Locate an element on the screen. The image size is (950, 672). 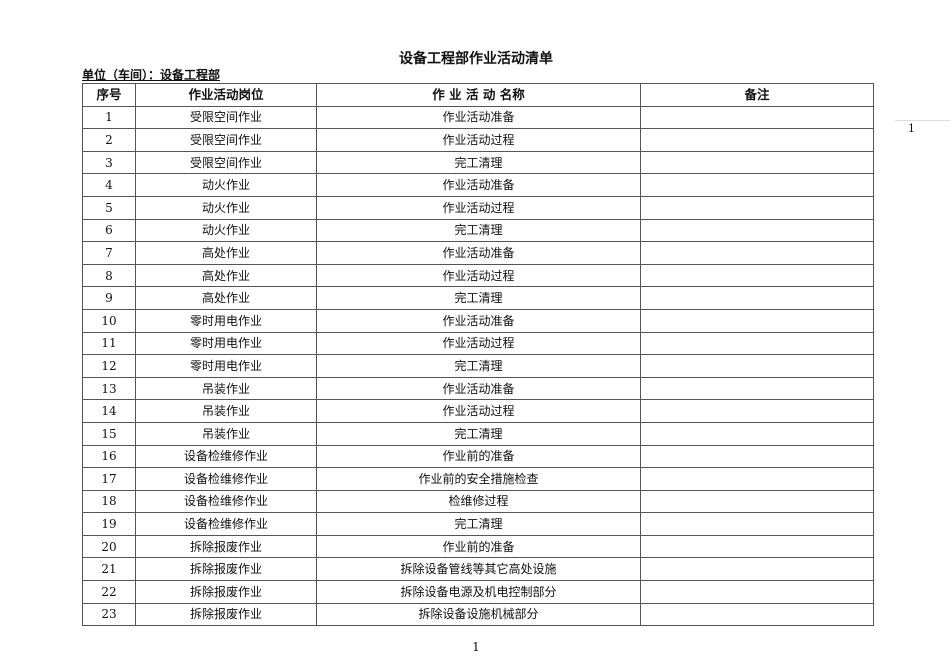
cell-index: 23 is located at coordinates (109, 614).